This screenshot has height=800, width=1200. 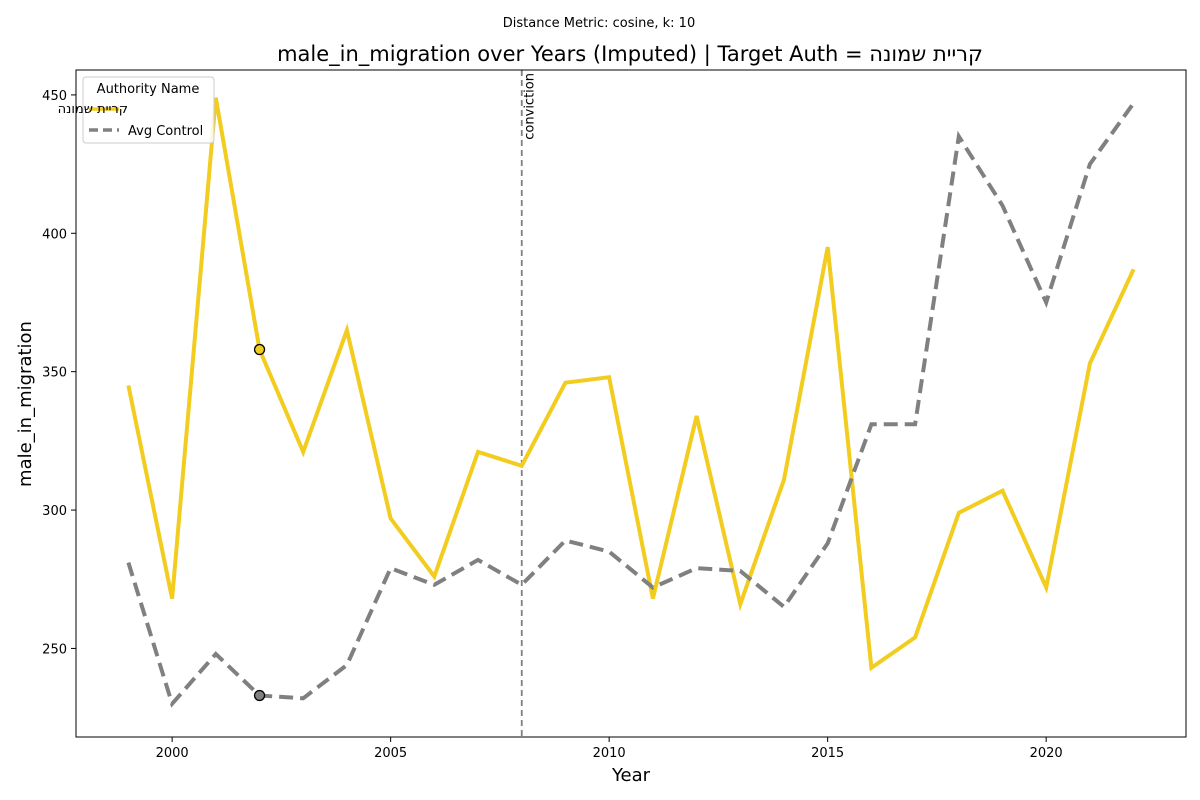 What do you see at coordinates (827, 753) in the screenshot?
I see `x-tick-label: 2015` at bounding box center [827, 753].